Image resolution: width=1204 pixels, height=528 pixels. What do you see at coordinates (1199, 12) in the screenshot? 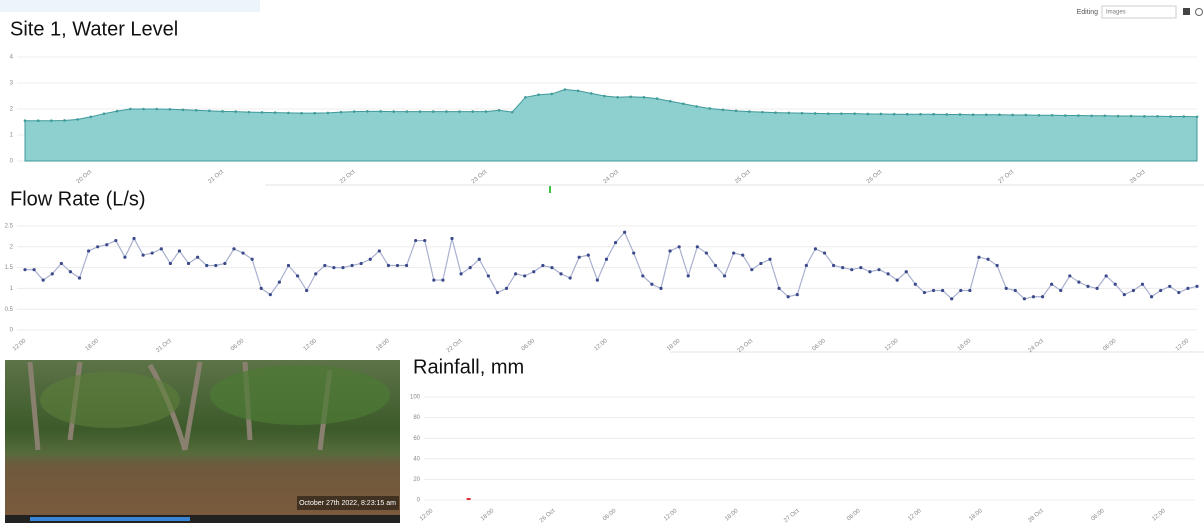
I see `cancel-icon` at bounding box center [1199, 12].